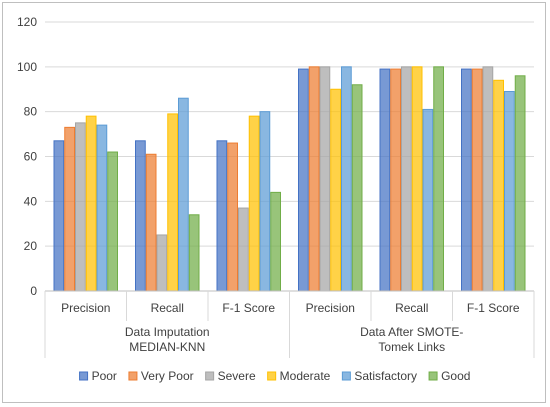 The image size is (550, 407). What do you see at coordinates (411, 347) in the screenshot?
I see `group-label: Tomek Links` at bounding box center [411, 347].